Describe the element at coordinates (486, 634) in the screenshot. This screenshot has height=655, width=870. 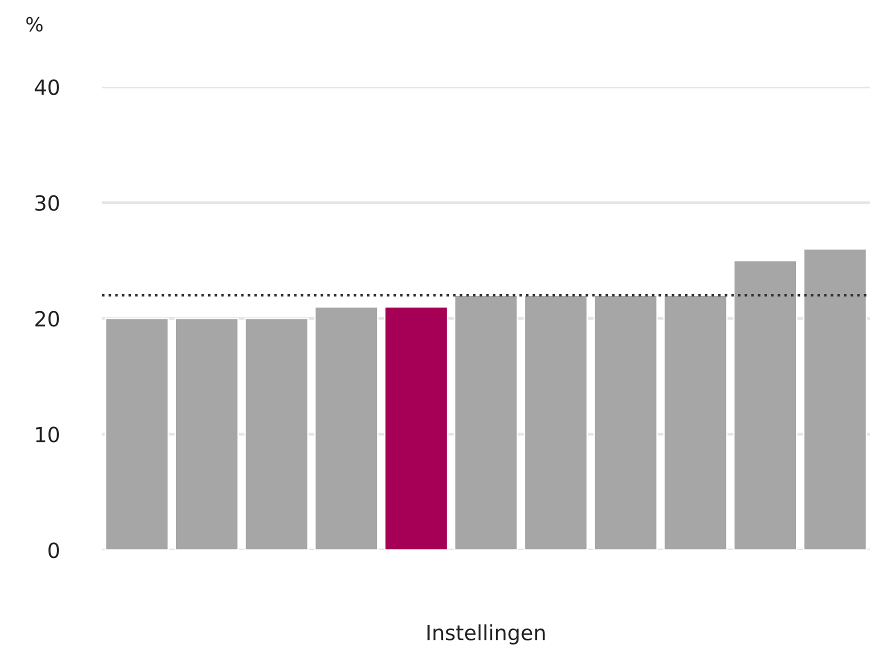
I see `x-axis-title: Instellingen` at that location.